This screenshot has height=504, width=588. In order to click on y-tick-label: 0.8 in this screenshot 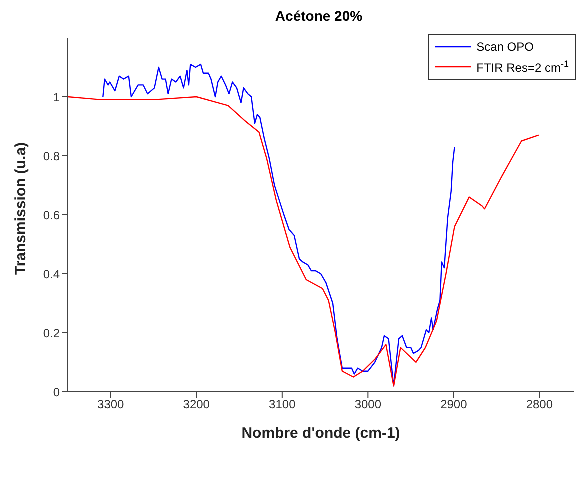, I will do `click(51, 156)`.